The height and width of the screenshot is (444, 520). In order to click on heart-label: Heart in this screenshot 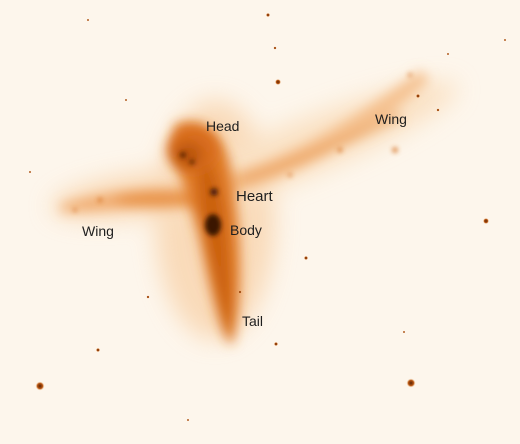, I will do `click(254, 196)`.